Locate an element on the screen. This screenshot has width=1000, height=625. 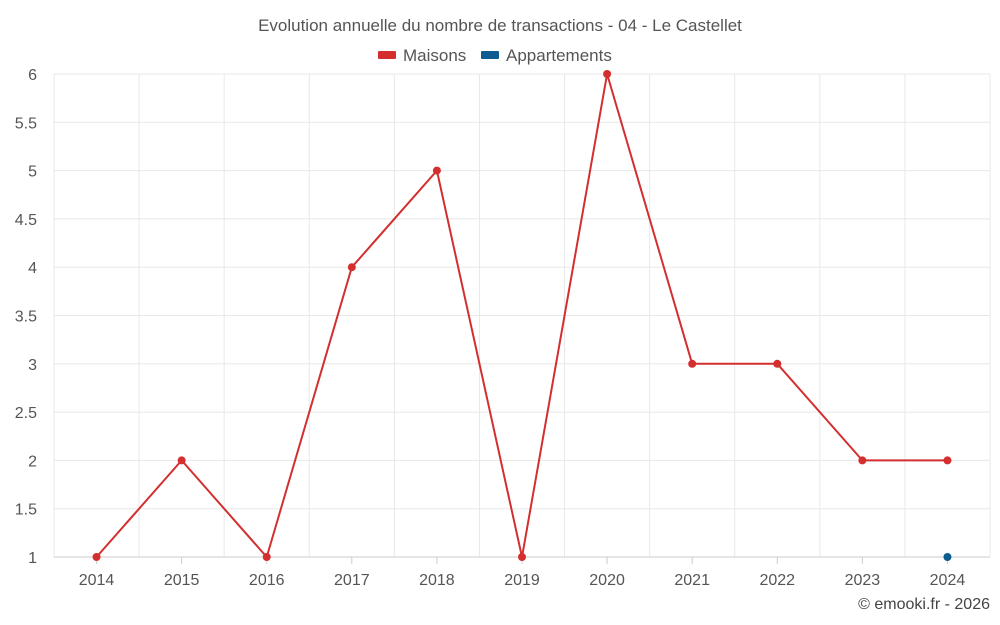
legend-item-maisons: Maisons is located at coordinates (422, 55).